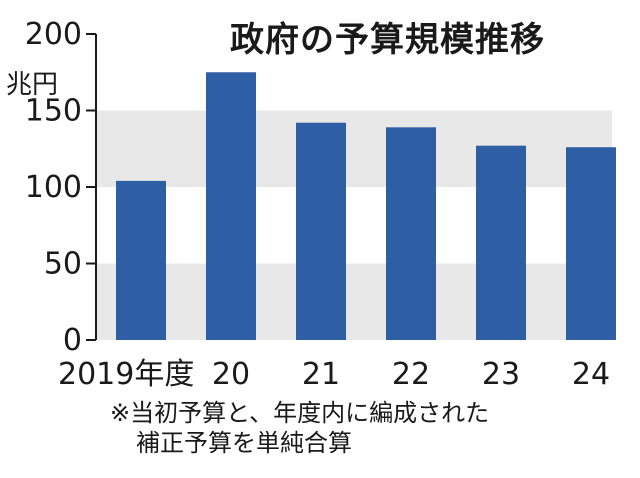  What do you see at coordinates (411, 374) in the screenshot?
I see `x-label-3: 22` at bounding box center [411, 374].